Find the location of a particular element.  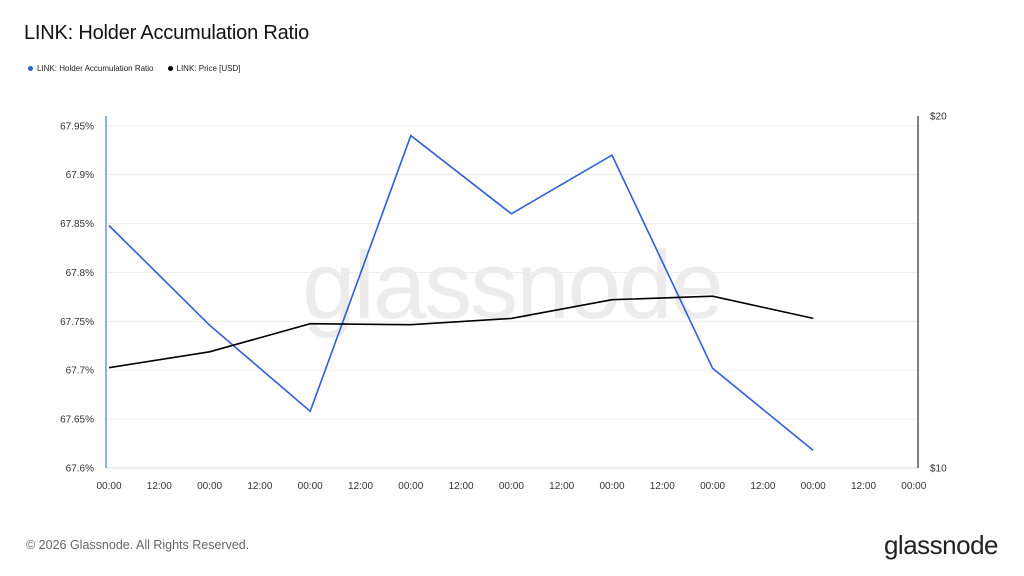

y-tick-label-right: $10 is located at coordinates (938, 469).